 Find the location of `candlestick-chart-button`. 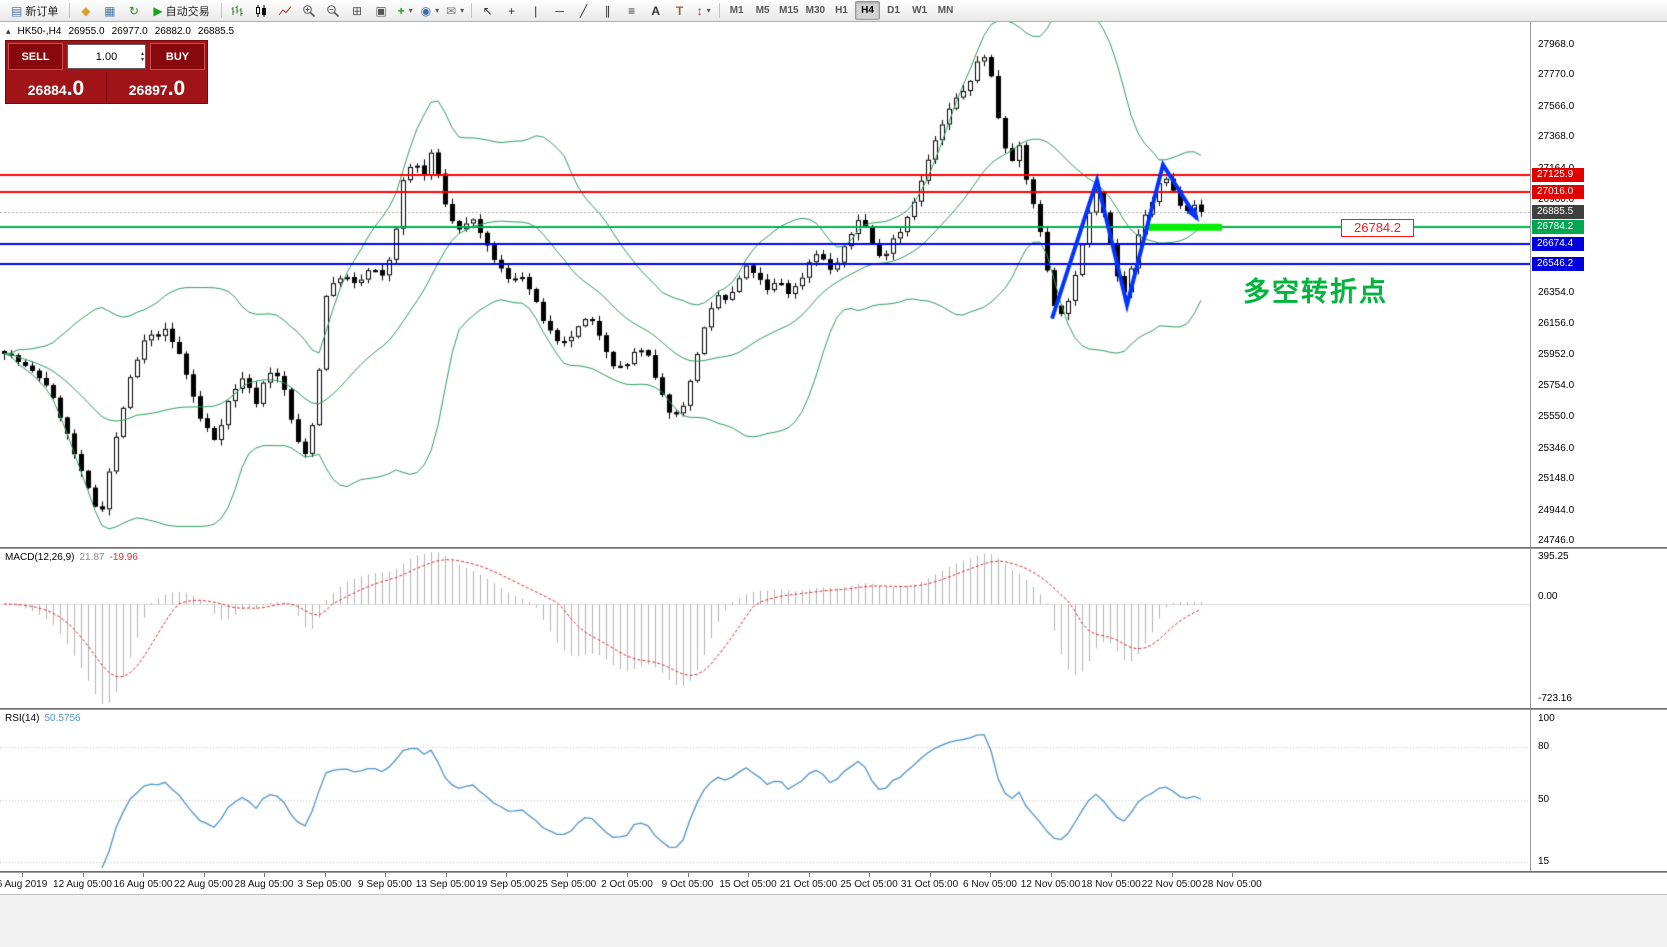

candlestick-chart-button is located at coordinates (261, 10).